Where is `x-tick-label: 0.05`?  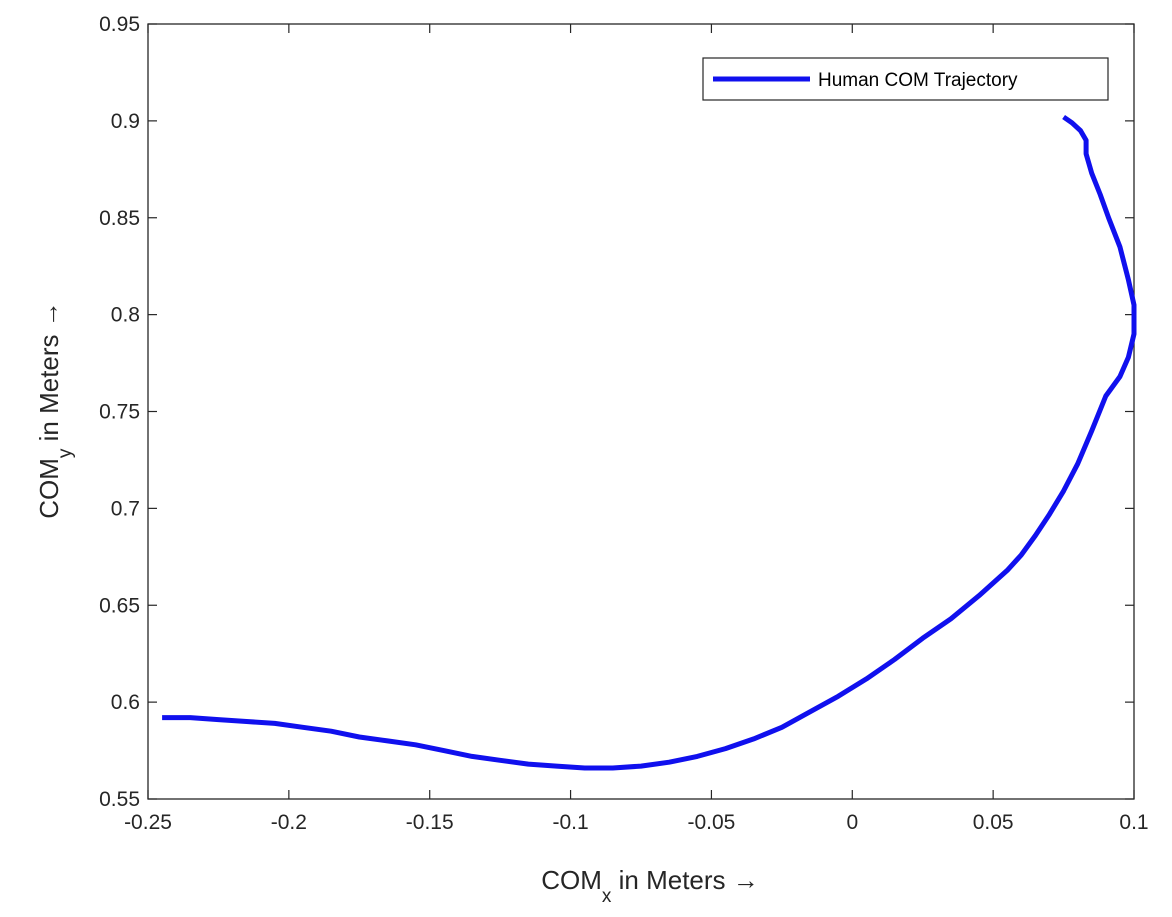 x-tick-label: 0.05 is located at coordinates (993, 822).